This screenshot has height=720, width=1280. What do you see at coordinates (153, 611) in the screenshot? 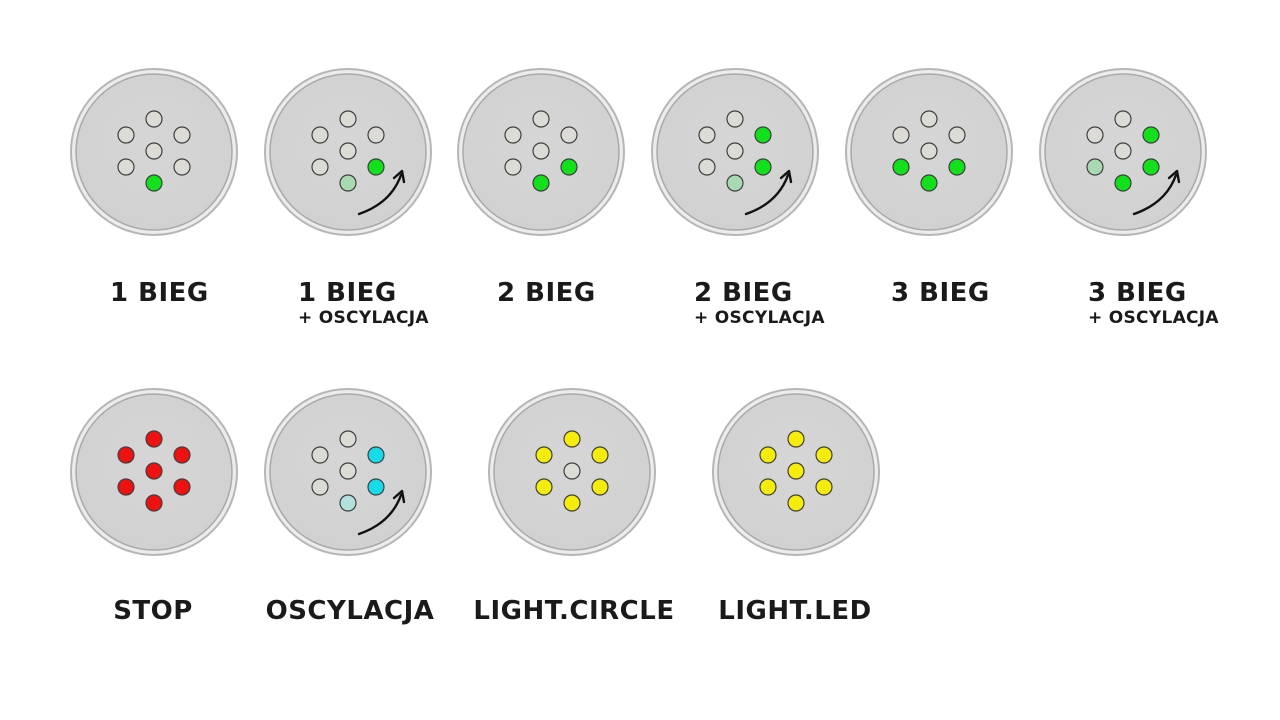
I see `mode-label-main: STOP` at bounding box center [153, 611].